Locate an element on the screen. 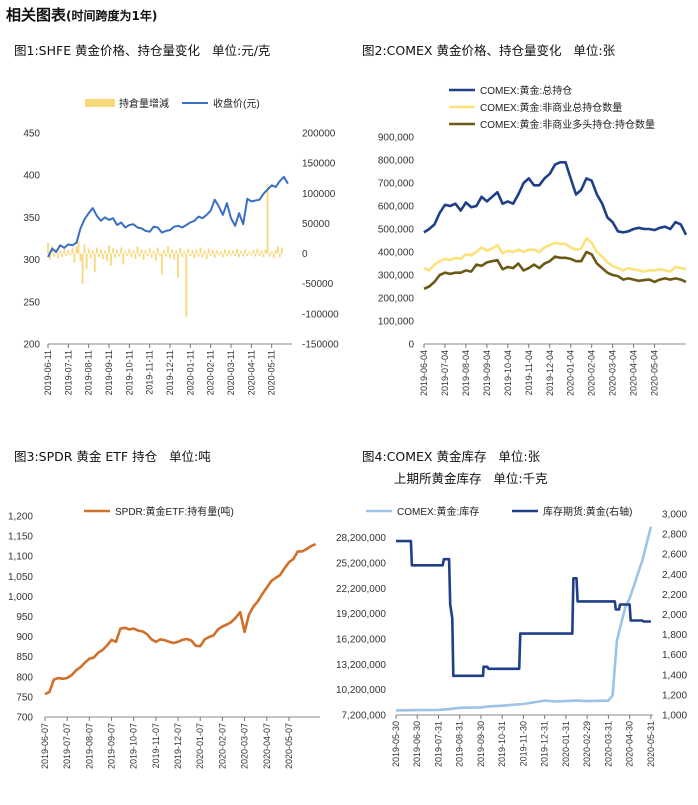 This screenshot has height=805, width=698. shfe-y-right-tick: 200000 is located at coordinates (319, 134).